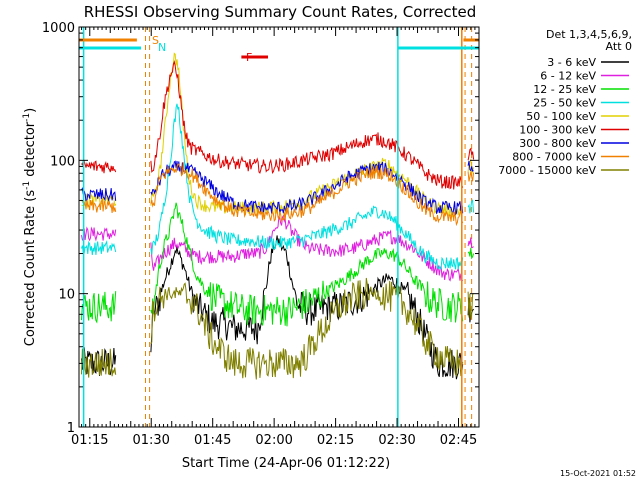  I want to click on y-axis-label: Corrected Count Rate (s-1 detector-1), so click(30, 227).